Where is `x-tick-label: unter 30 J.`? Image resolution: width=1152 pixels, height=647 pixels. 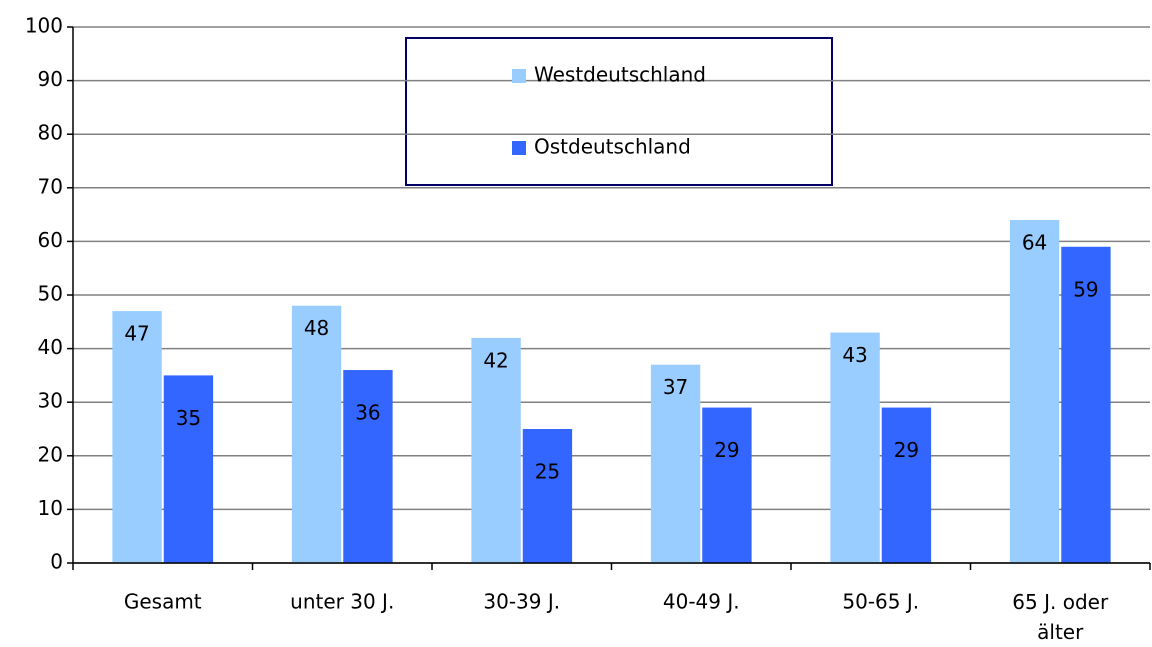
x-tick-label: unter 30 J. is located at coordinates (342, 602).